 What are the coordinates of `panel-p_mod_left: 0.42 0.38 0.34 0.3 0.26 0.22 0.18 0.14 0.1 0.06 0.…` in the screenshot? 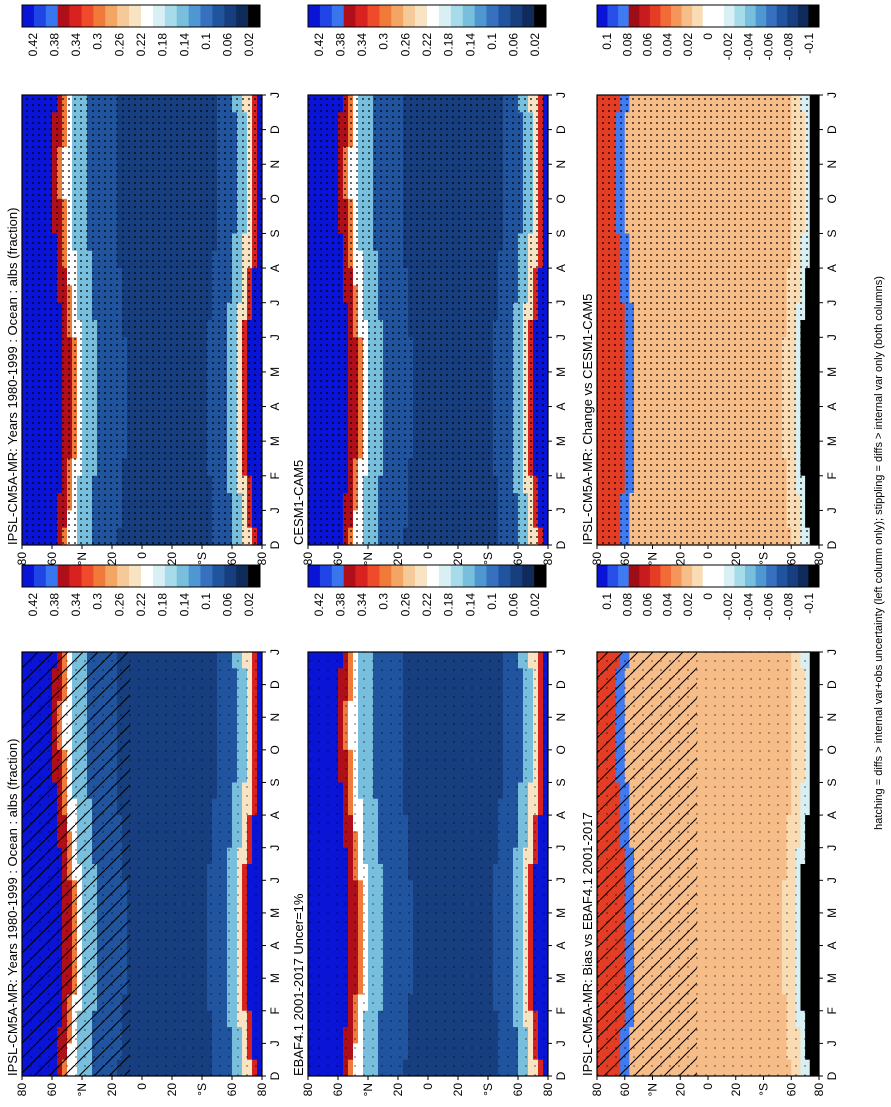 It's located at (143, 830).